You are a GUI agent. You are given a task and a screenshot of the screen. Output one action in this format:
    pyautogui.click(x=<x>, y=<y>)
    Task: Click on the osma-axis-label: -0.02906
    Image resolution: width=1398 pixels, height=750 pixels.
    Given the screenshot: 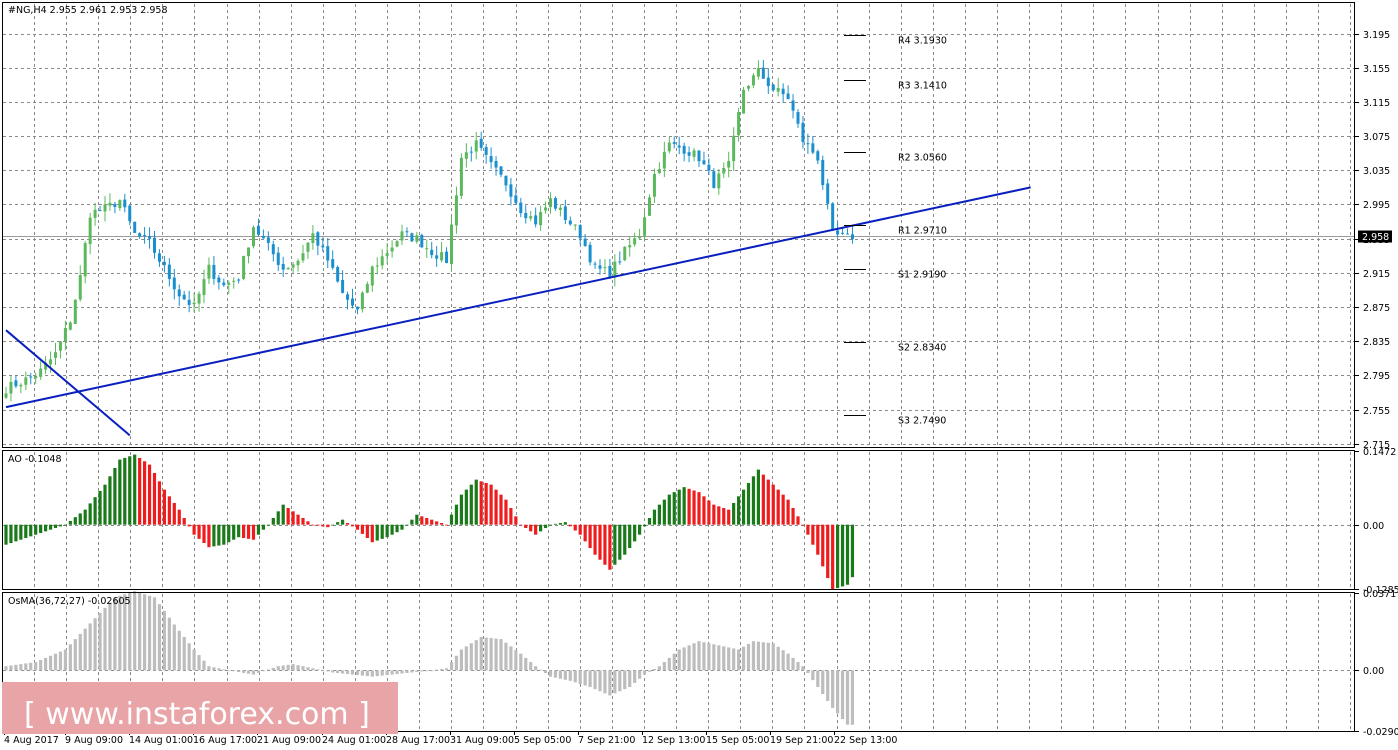 What is the action you would take?
    pyautogui.click(x=1380, y=732)
    